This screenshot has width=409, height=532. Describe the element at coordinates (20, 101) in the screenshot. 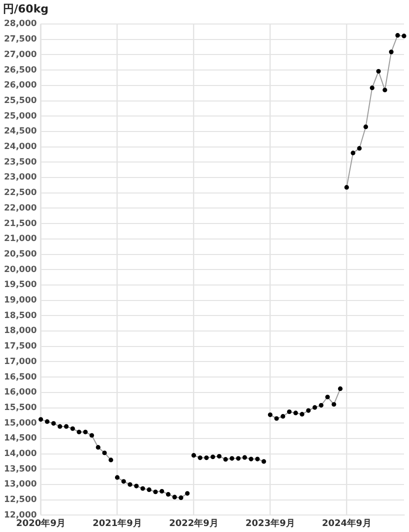

I see `y-tick-label: 25,500` at that location.